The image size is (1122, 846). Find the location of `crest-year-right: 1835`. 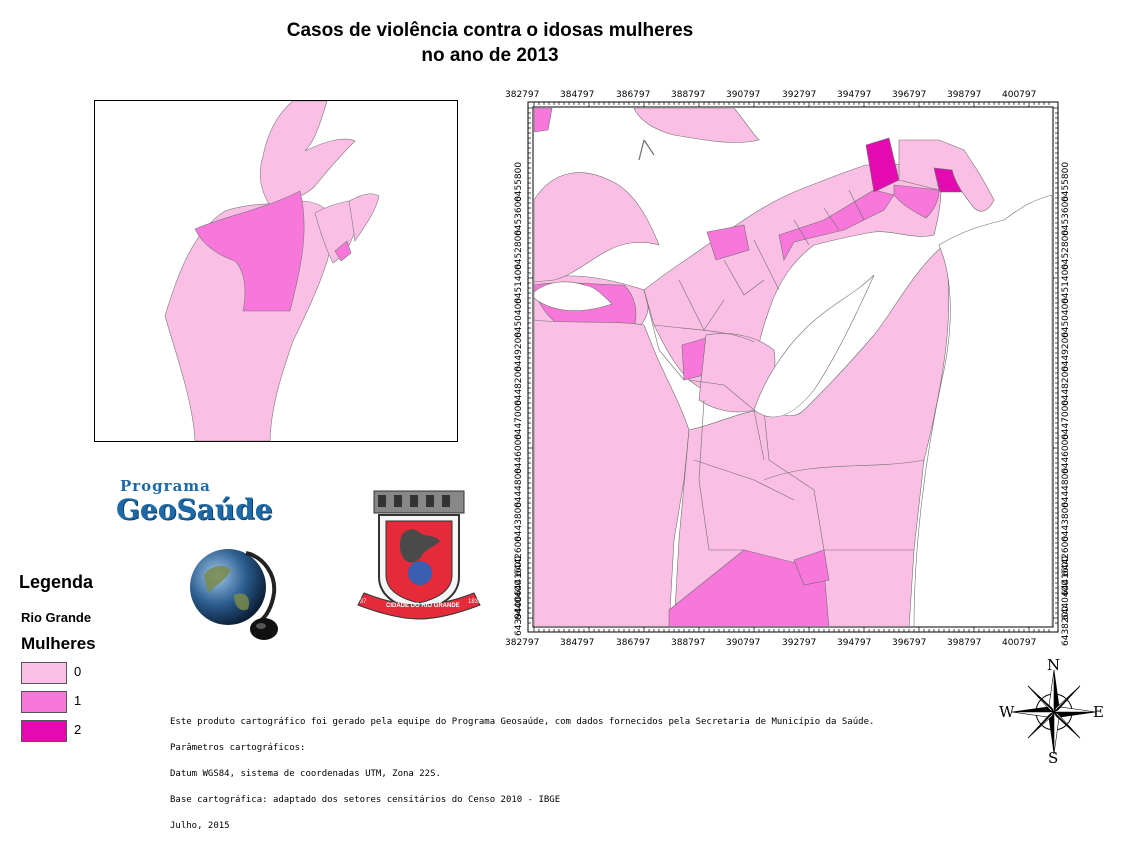

crest-year-right: 1835 is located at coordinates (475, 602).